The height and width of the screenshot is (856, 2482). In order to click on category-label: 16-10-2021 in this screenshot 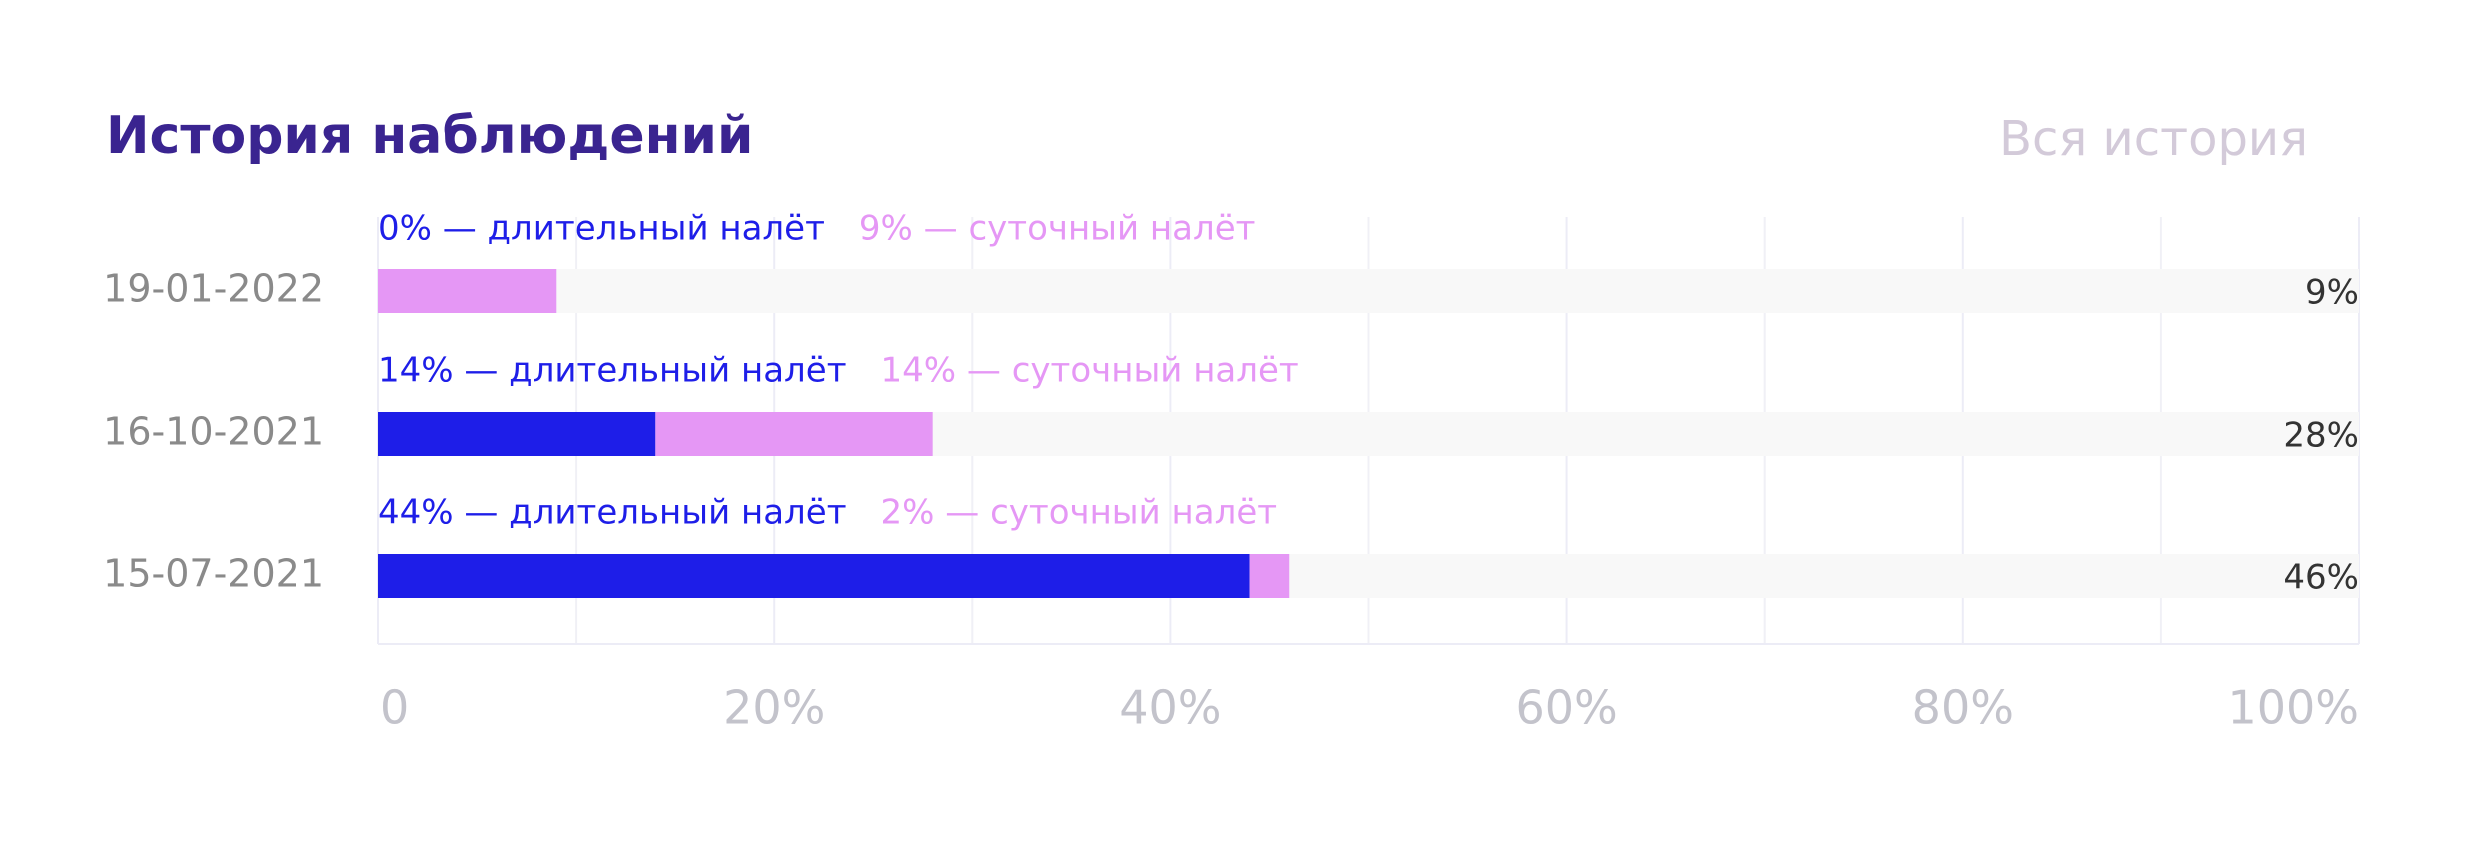, I will do `click(213, 432)`.